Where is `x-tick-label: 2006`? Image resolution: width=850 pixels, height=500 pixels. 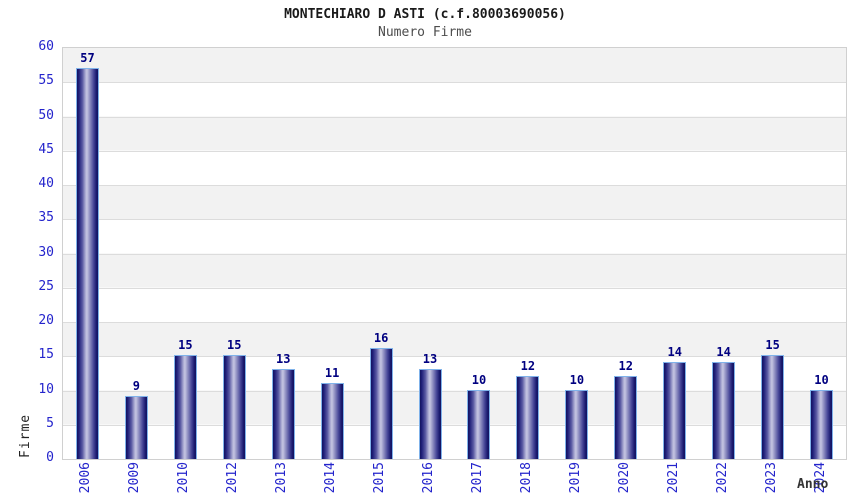 x-tick-label: 2006 is located at coordinates (86, 478).